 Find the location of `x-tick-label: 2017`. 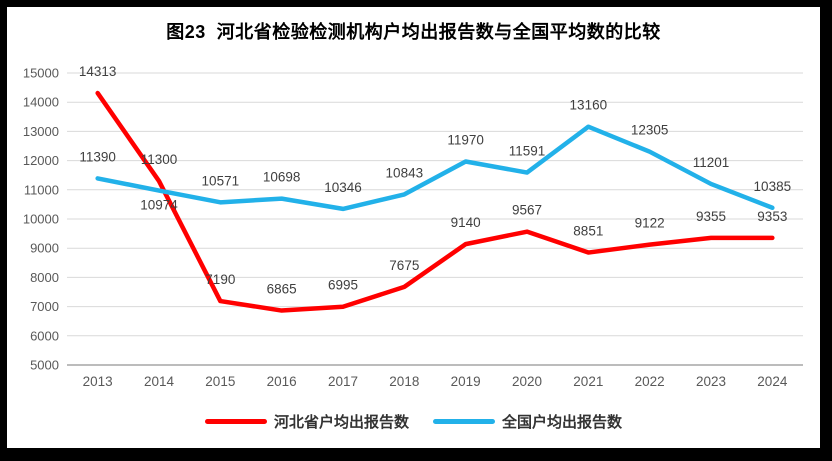

x-tick-label: 2017 is located at coordinates (343, 381).